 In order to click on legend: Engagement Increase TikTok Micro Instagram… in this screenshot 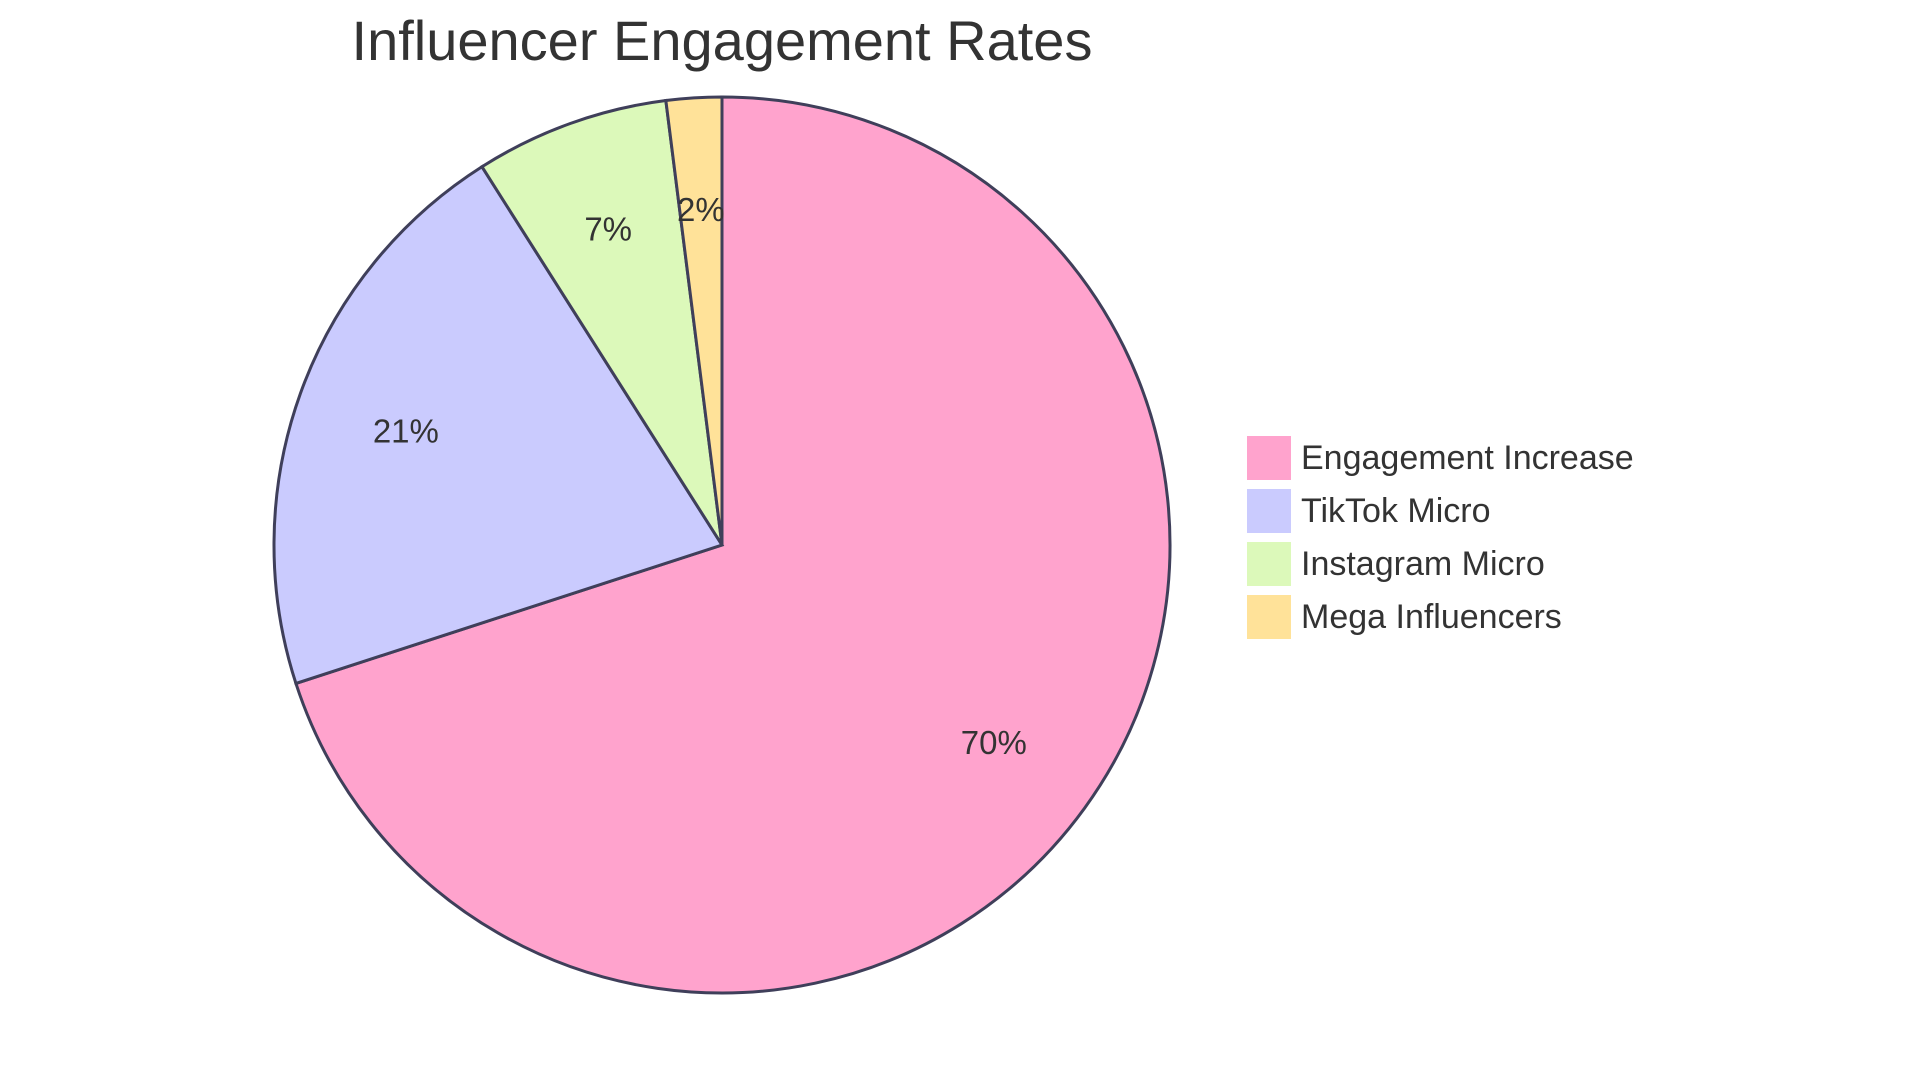, I will do `click(1440, 537)`.